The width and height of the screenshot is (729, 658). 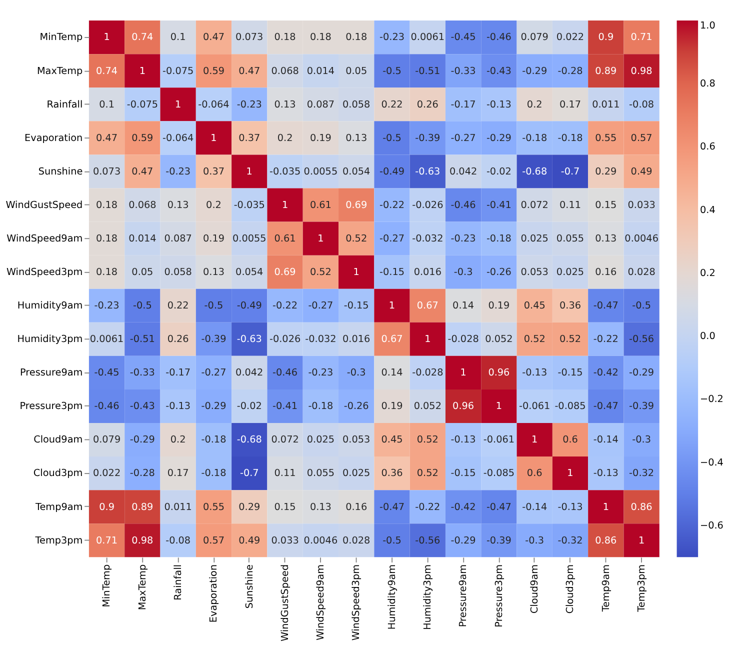 What do you see at coordinates (392, 71) in the screenshot?
I see `data-label: -0.5` at bounding box center [392, 71].